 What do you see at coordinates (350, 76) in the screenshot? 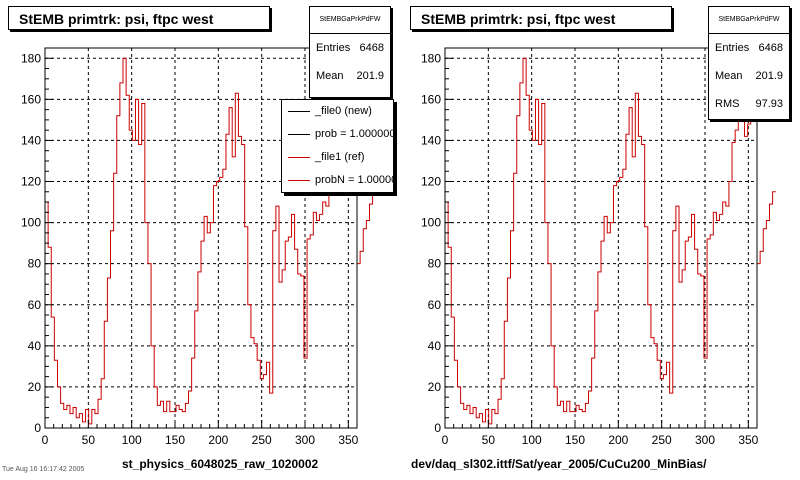
I see `left-stats-mean-row: Mean 201.9` at bounding box center [350, 76].